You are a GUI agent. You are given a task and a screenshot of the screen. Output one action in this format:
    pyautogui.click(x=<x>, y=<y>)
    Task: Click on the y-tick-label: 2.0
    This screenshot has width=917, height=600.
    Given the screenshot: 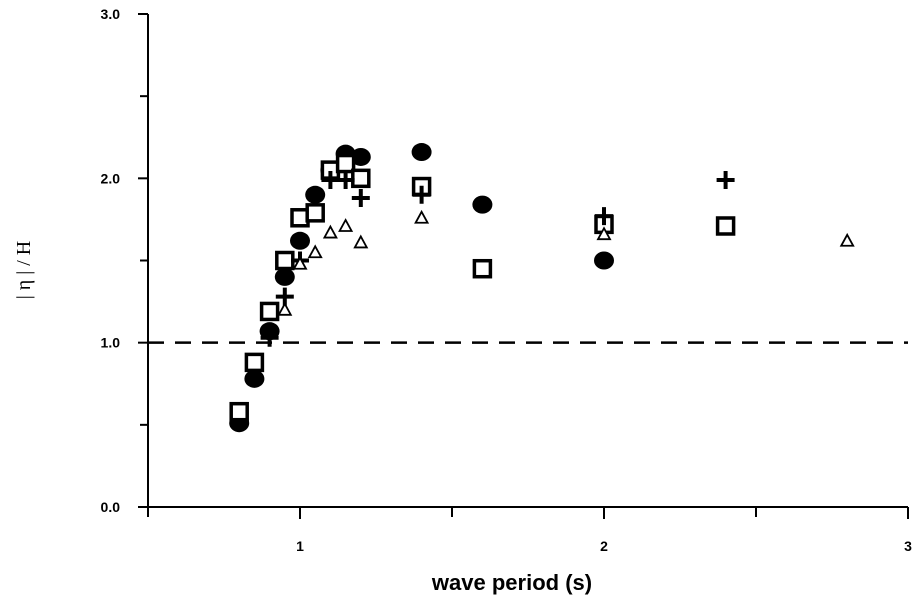 What is the action you would take?
    pyautogui.click(x=111, y=178)
    